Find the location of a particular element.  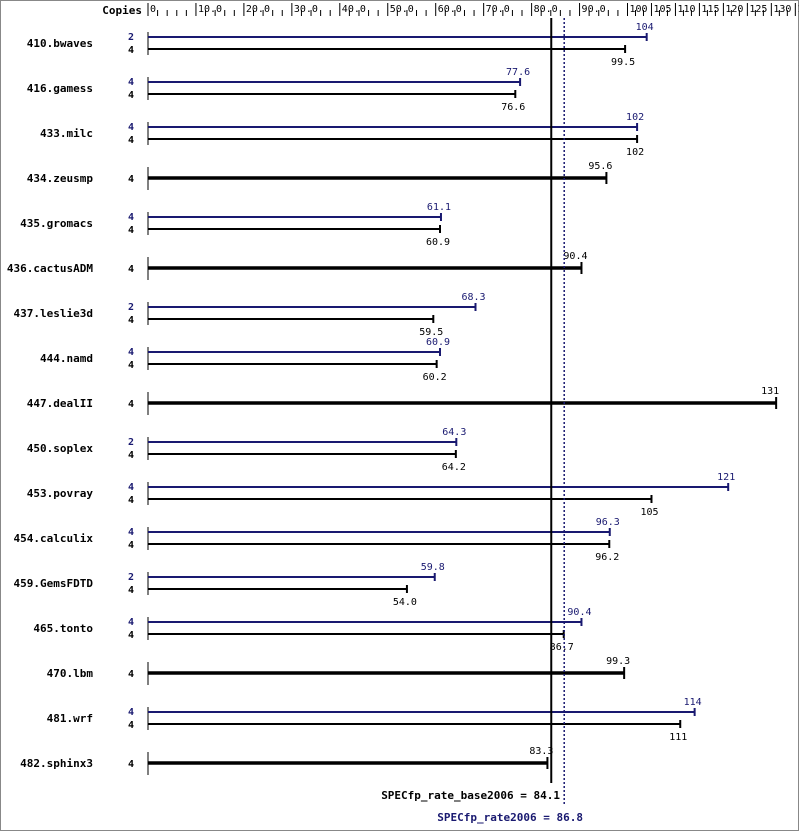

base-value-label: 76.6 is located at coordinates (513, 107).